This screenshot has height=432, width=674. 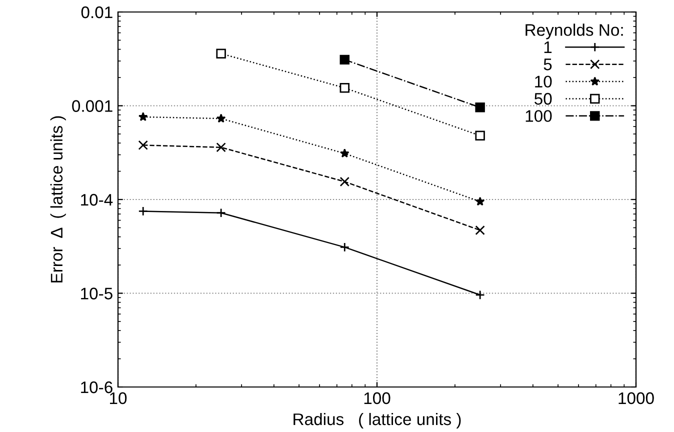 What do you see at coordinates (377, 398) in the screenshot?
I see `x-tick-label: 100` at bounding box center [377, 398].